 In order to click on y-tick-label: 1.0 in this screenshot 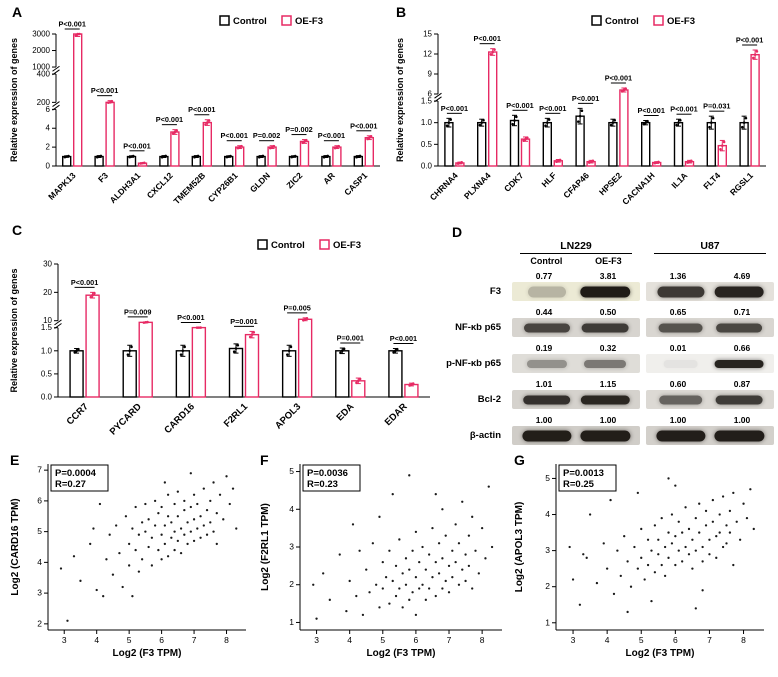, I will do `click(47, 350)`.